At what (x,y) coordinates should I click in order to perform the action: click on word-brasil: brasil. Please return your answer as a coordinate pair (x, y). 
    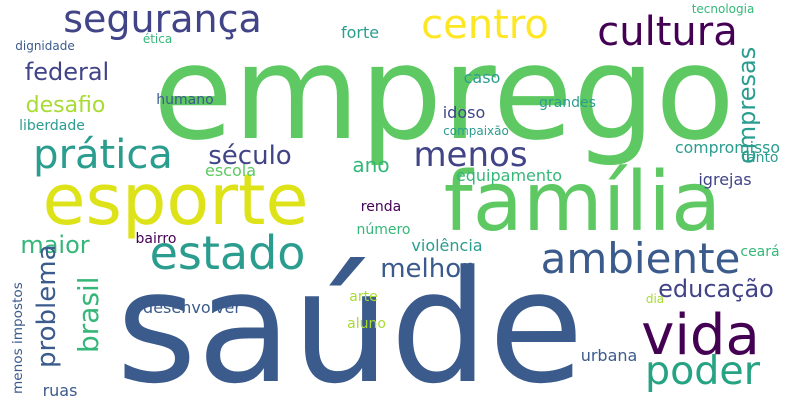
    Looking at the image, I should click on (88, 315).